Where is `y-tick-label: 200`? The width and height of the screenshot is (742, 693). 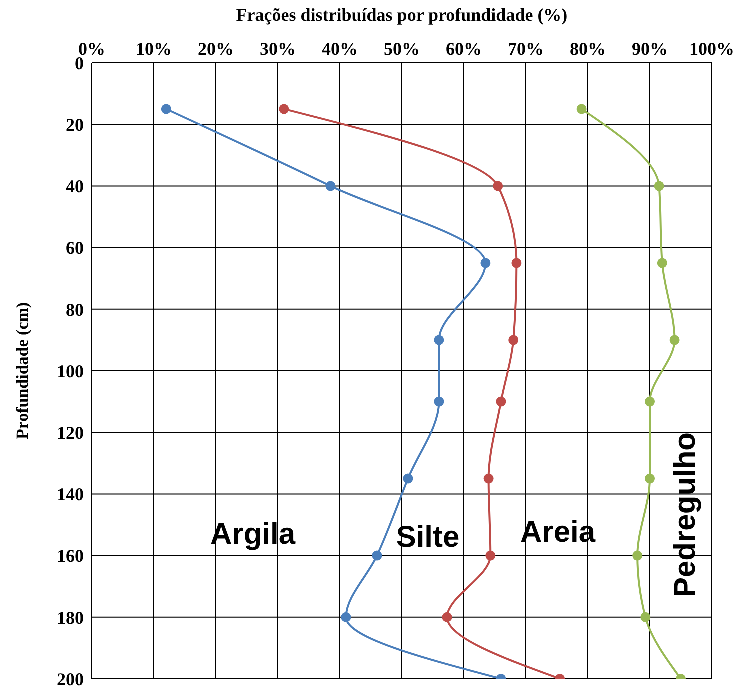
y-tick-label: 200 is located at coordinates (70, 679).